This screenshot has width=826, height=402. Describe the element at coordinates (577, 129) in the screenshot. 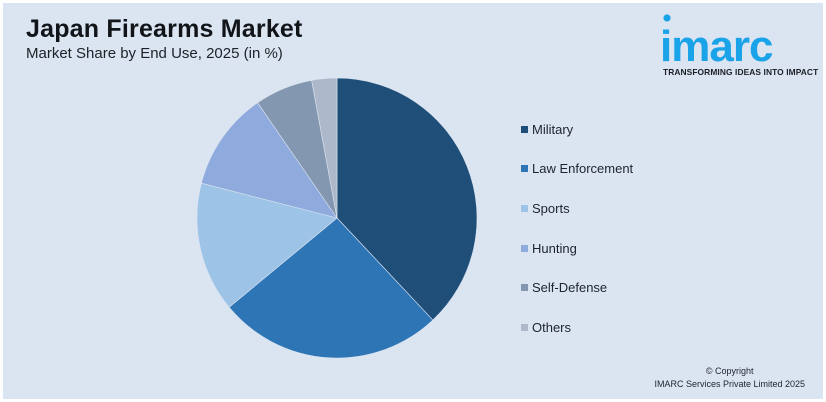

I see `legend-item-military: Military` at that location.